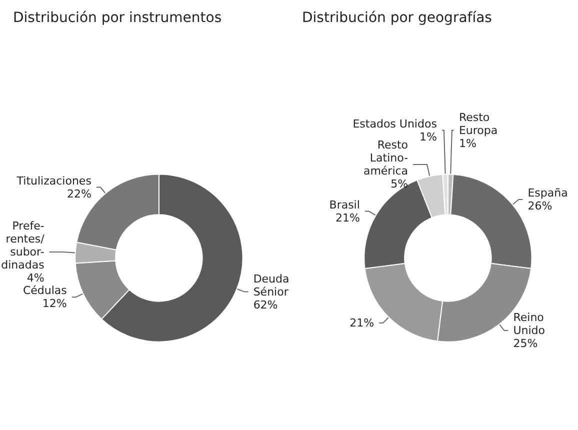  What do you see at coordinates (395, 123) in the screenshot?
I see `slice-label: Estados Unidos` at bounding box center [395, 123].